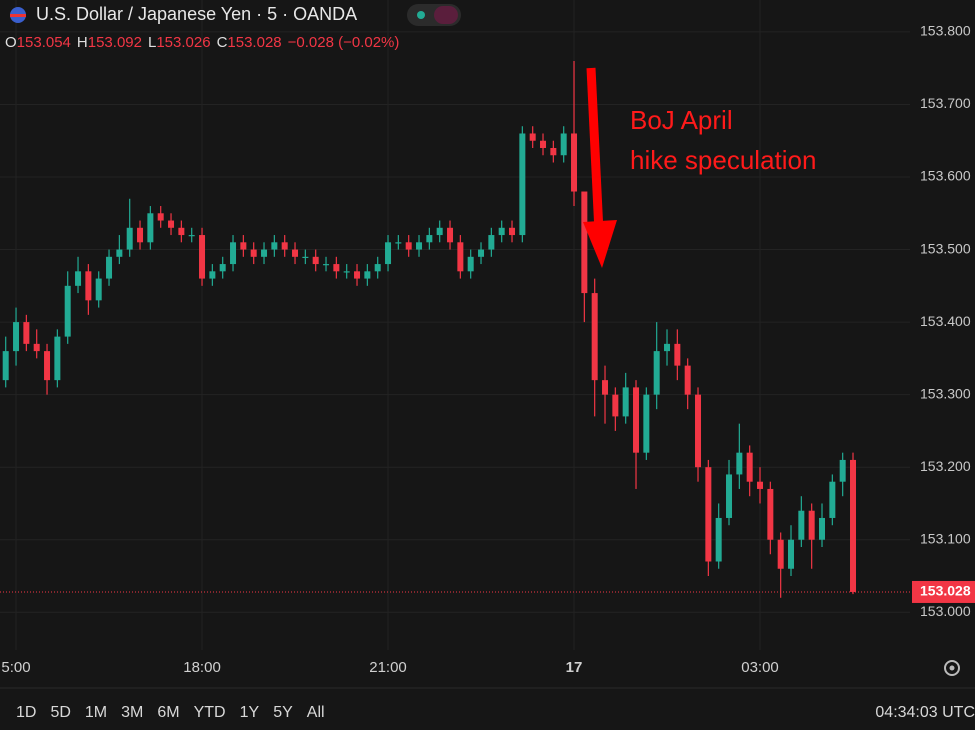 This screenshot has height=730, width=975. I want to click on settings-icon, so click(952, 668).